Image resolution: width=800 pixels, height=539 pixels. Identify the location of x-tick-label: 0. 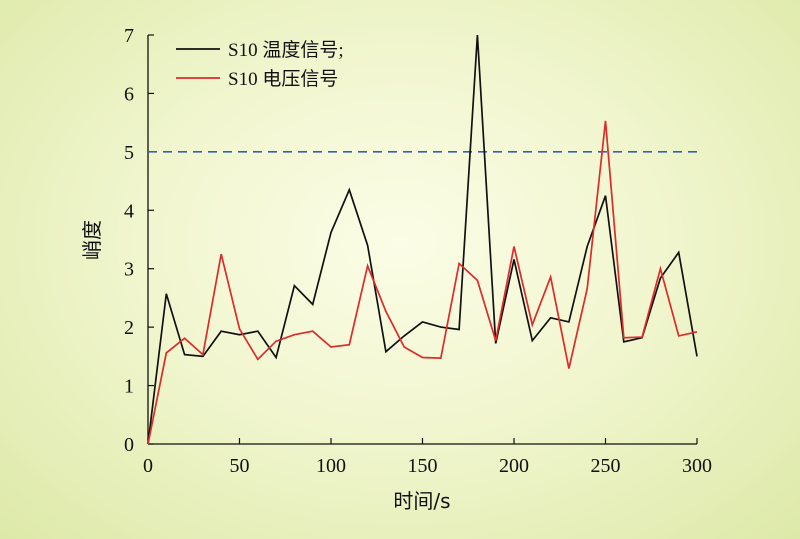
(148, 466).